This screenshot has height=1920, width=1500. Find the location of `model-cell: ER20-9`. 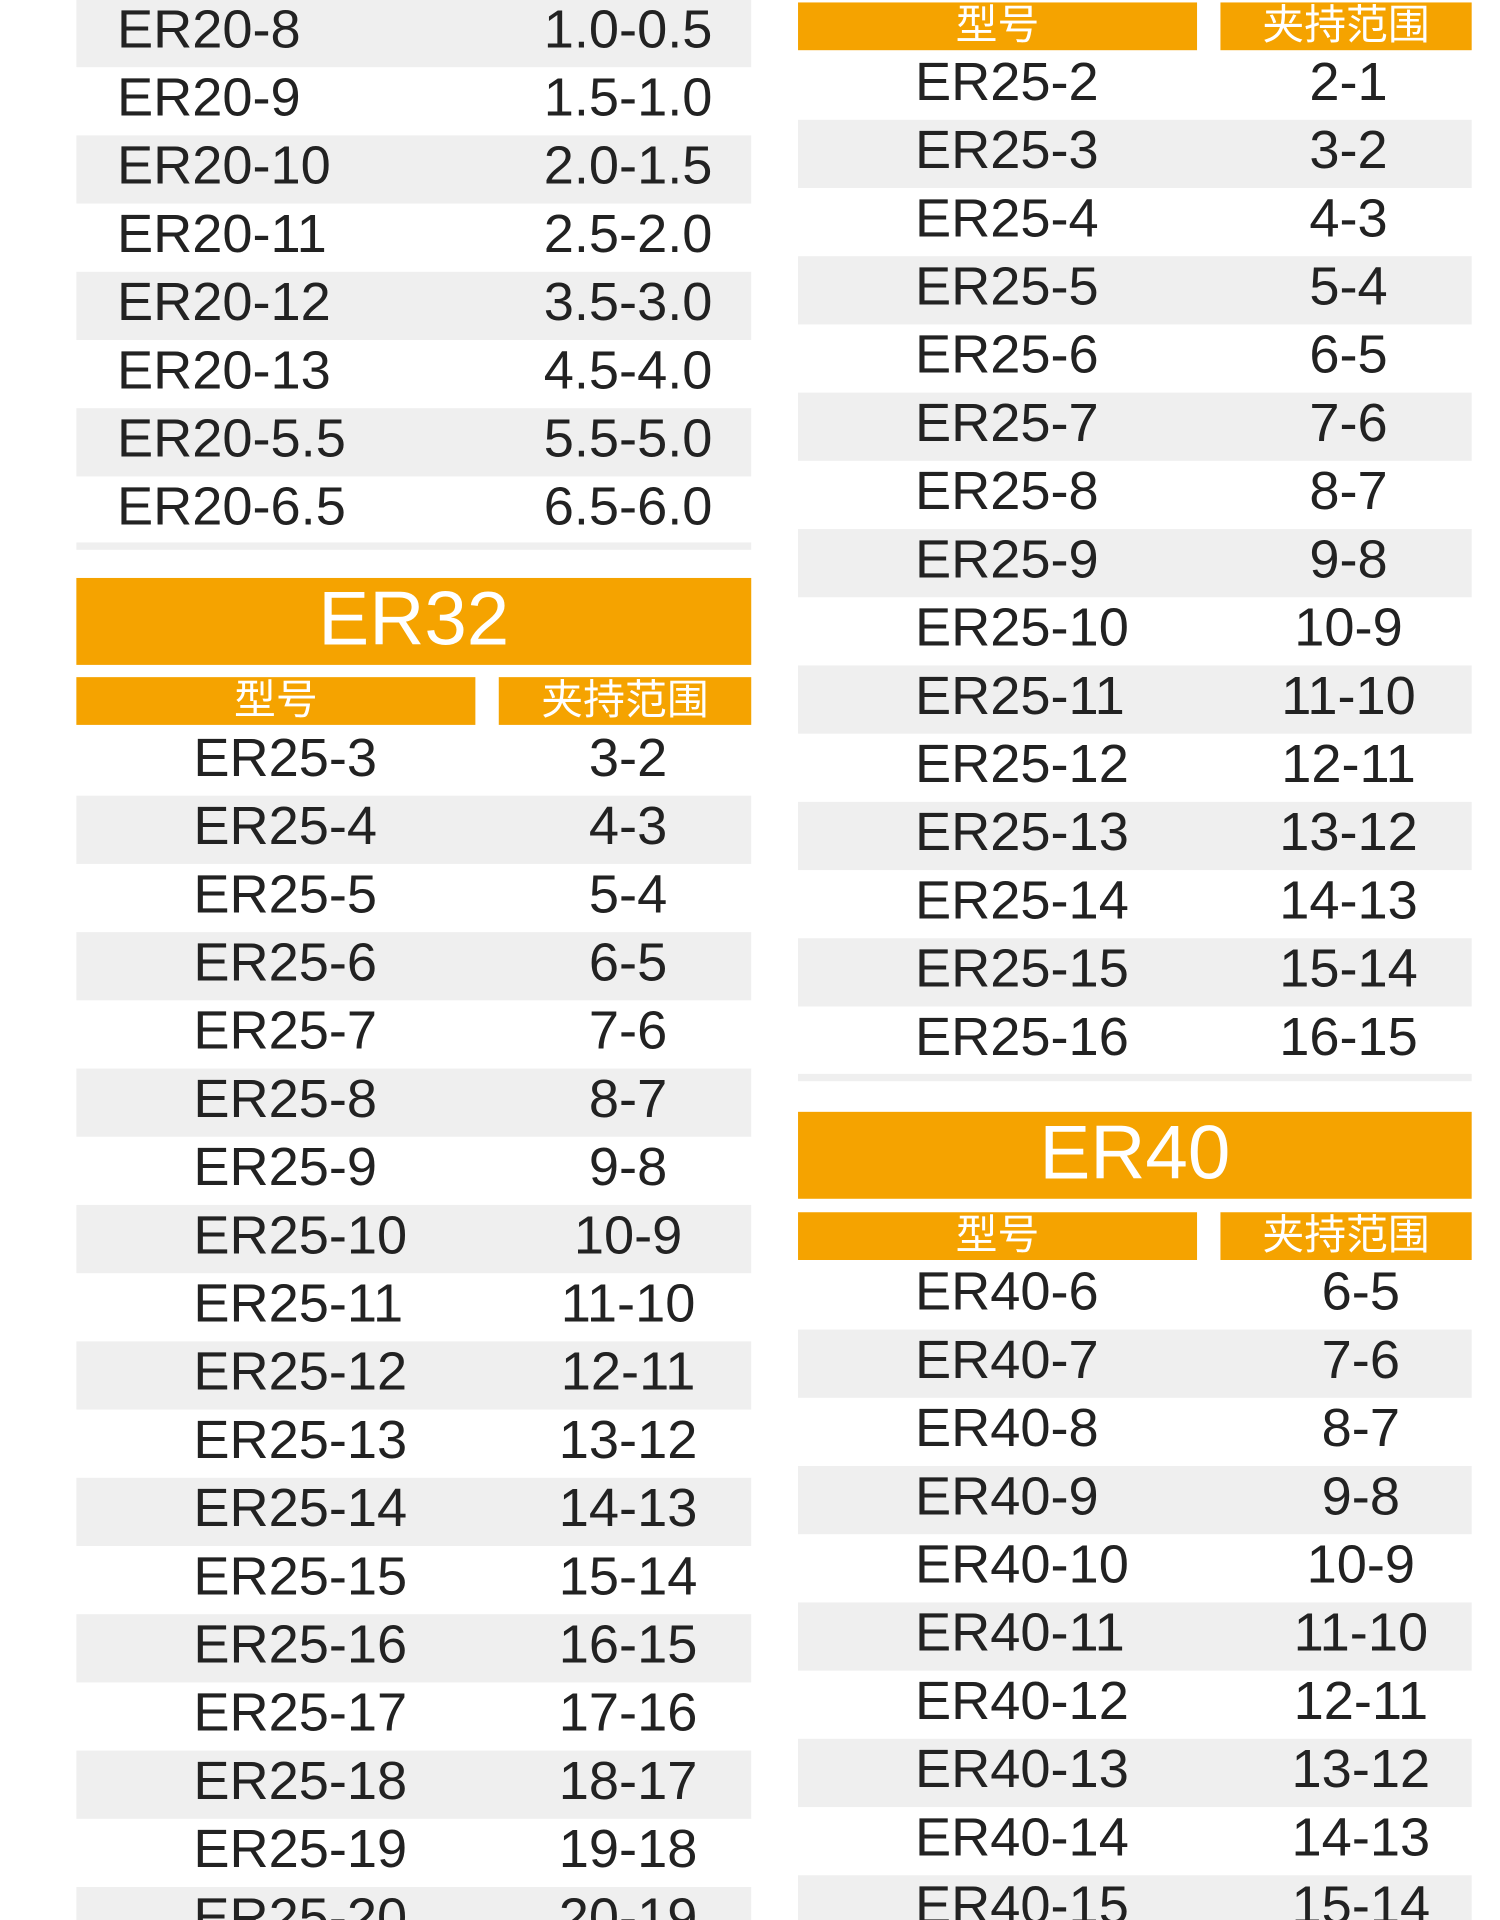

model-cell: ER20-9 is located at coordinates (209, 98).